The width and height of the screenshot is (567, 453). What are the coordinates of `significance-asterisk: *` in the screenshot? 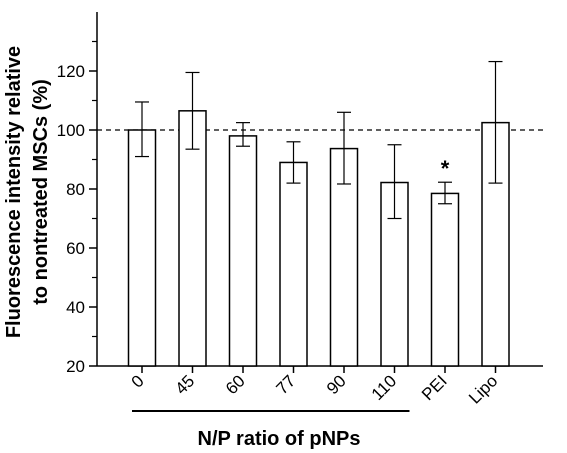 It's located at (445, 168).